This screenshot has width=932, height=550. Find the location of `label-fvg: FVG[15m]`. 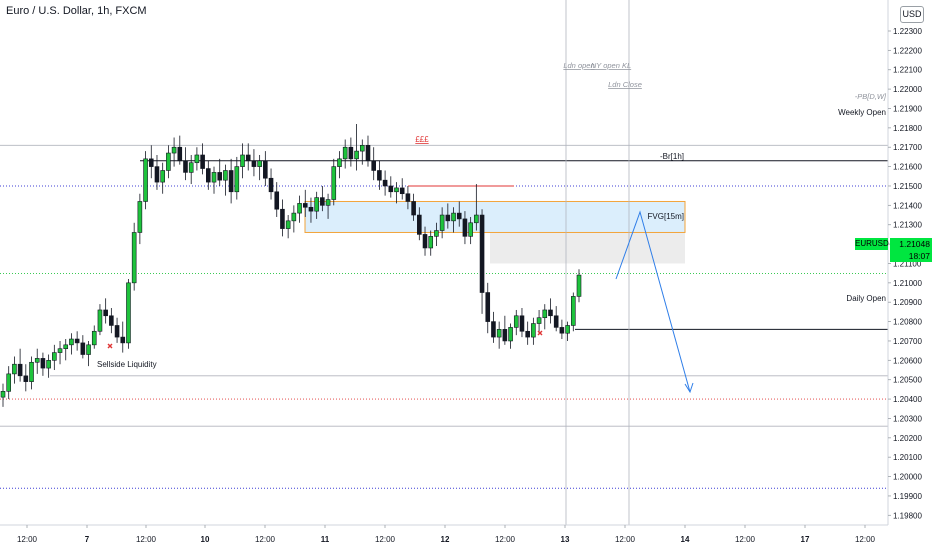

label-fvg: FVG[15m] is located at coordinates (666, 216).